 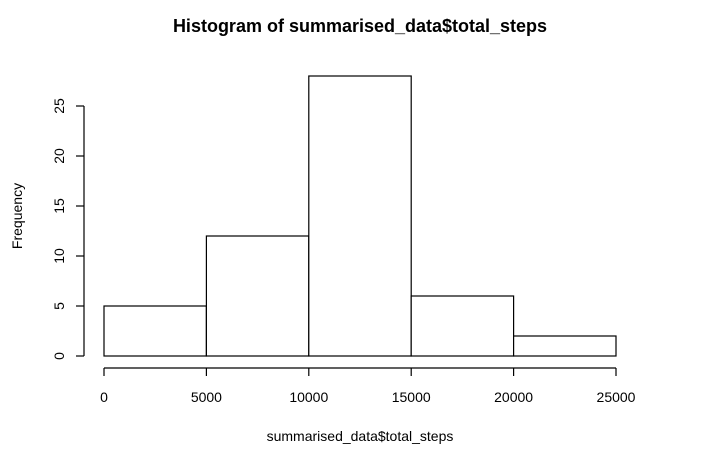 What do you see at coordinates (513, 397) in the screenshot?
I see `x-tick-label-4: 20000` at bounding box center [513, 397].